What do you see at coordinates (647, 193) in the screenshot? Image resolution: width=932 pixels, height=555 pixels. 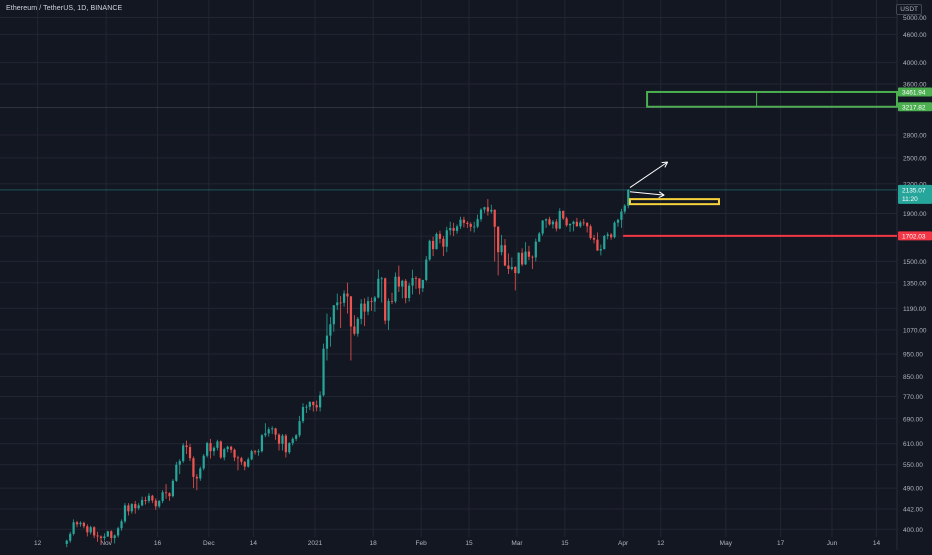 I see `arrow-right-shaft` at bounding box center [647, 193].